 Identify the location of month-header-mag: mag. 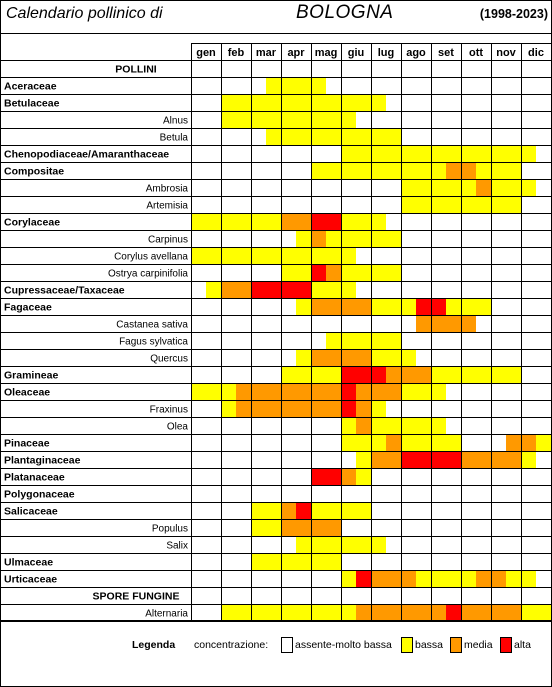
(326, 53).